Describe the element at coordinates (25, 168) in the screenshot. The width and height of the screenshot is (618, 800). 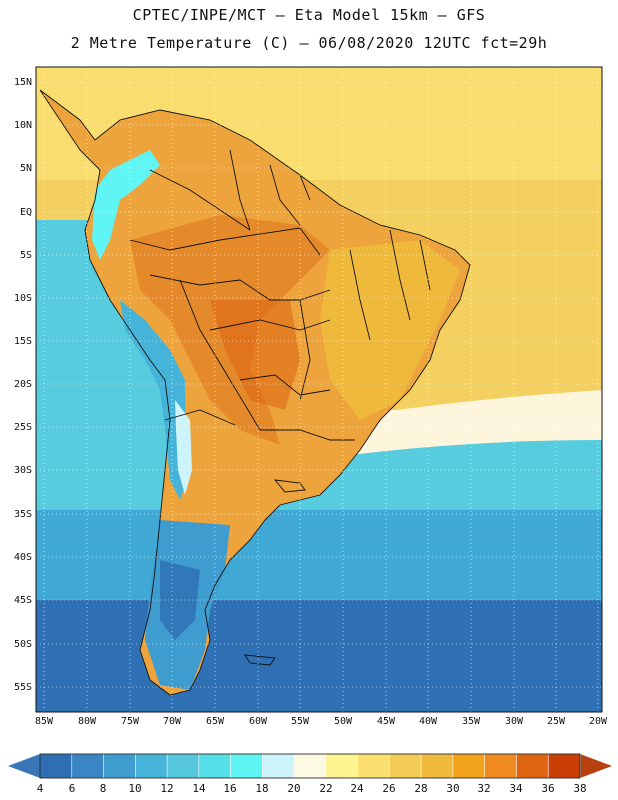
I see `lat-label-5n: 5N` at that location.